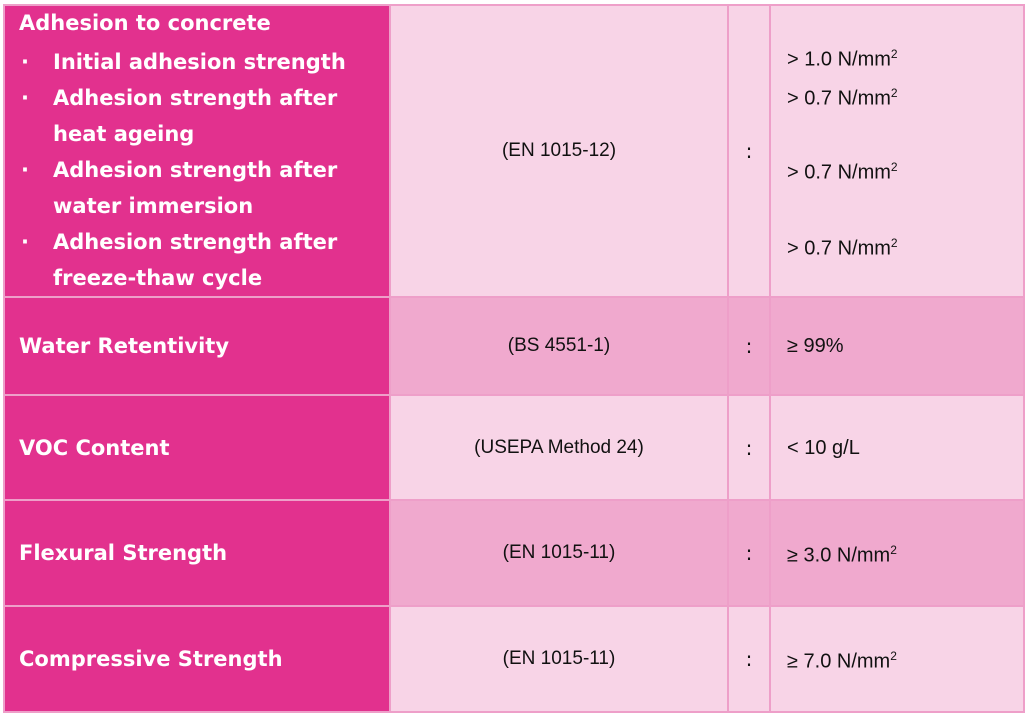  I want to click on property-cell: Flexural Strength, so click(197, 553).